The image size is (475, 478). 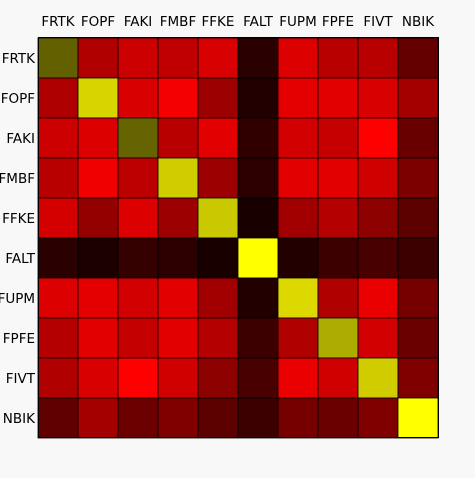 What do you see at coordinates (19, 59) in the screenshot?
I see `y-tick-label: FRTK` at bounding box center [19, 59].